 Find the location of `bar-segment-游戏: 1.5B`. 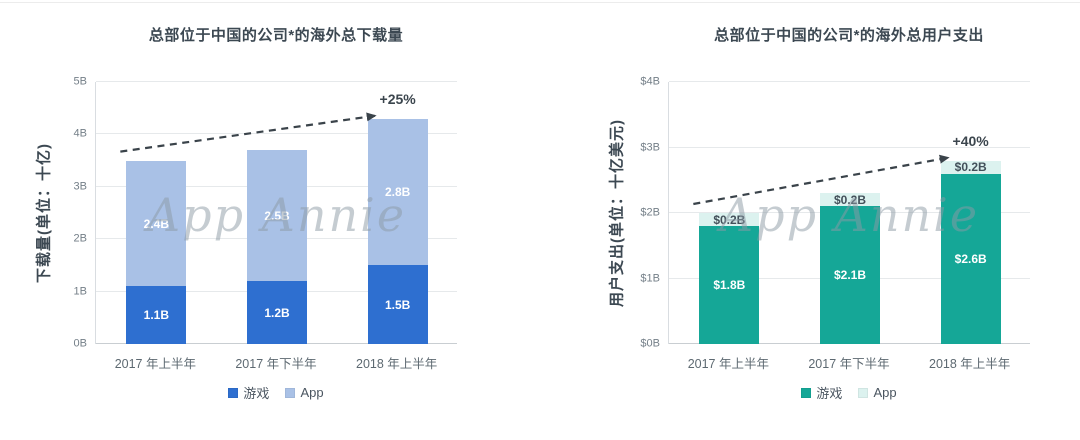

bar-segment-游戏: 1.5B is located at coordinates (397, 304).